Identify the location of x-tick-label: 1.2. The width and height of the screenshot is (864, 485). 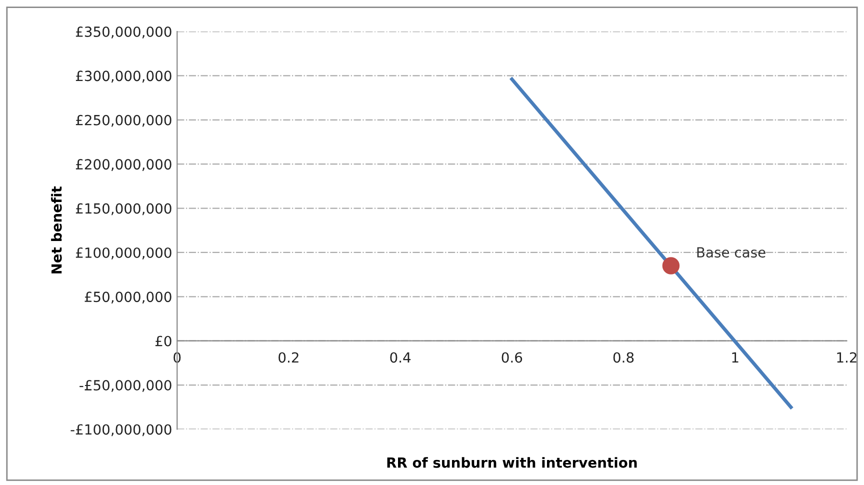
(846, 357).